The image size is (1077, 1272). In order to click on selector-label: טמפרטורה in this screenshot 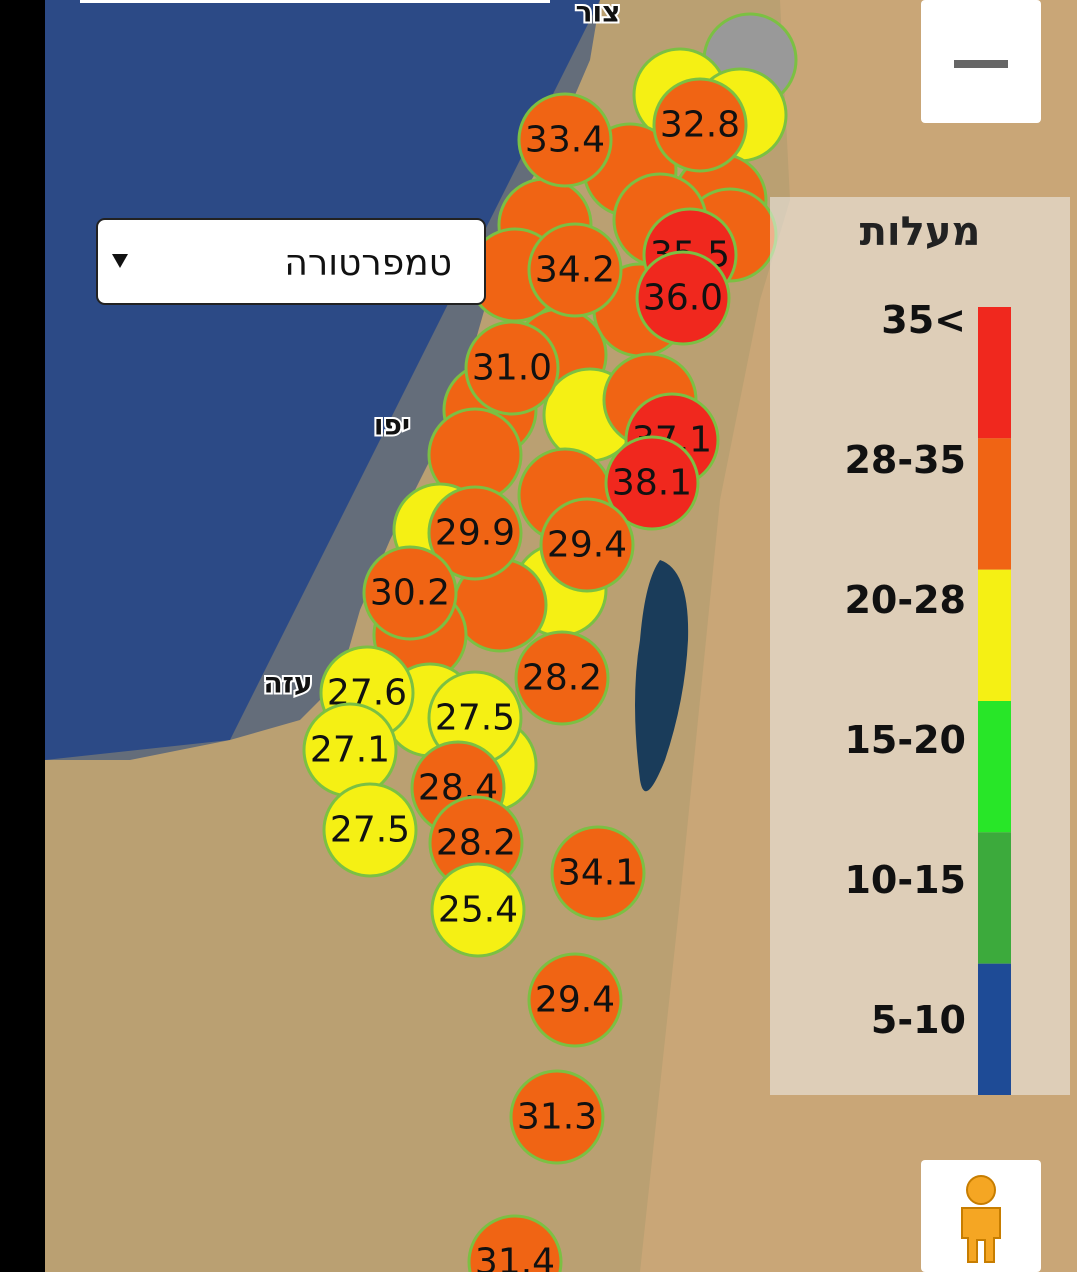, I will do `click(368, 263)`.